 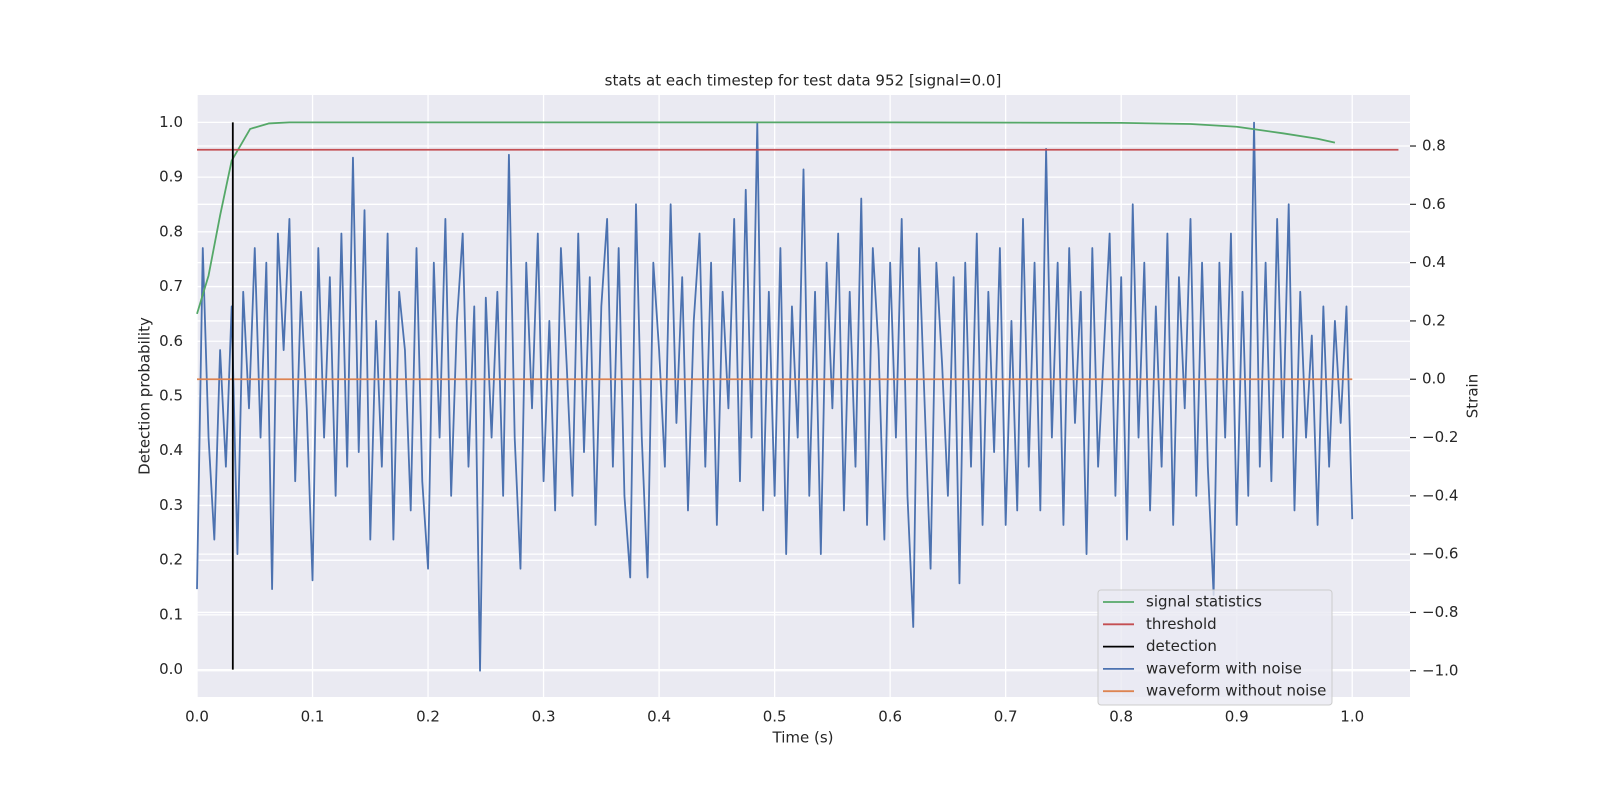 What do you see at coordinates (171, 286) in the screenshot?
I see `y-tick-label: 0.7` at bounding box center [171, 286].